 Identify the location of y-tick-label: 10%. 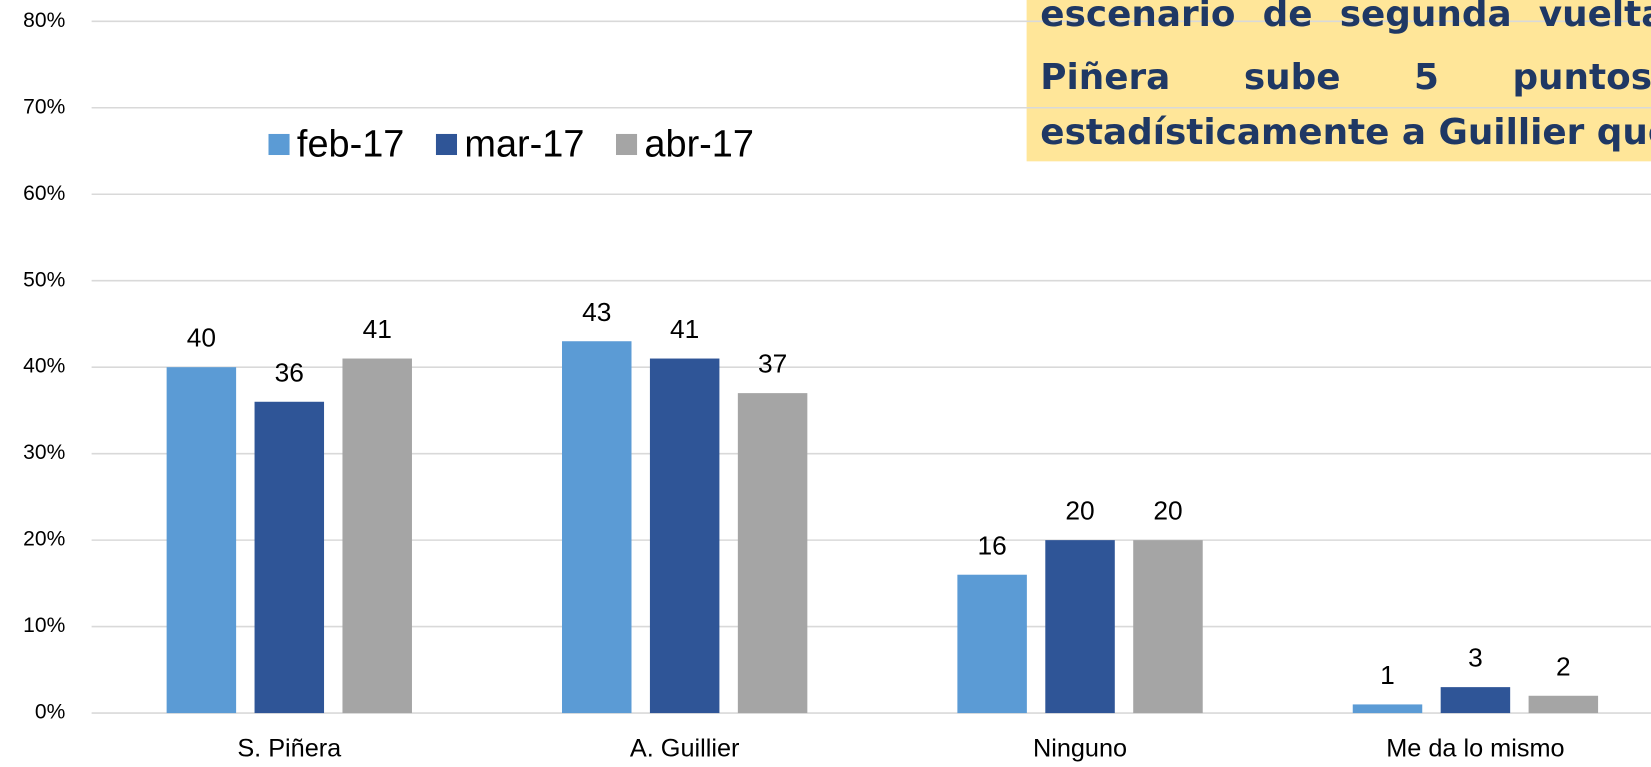
(44, 625).